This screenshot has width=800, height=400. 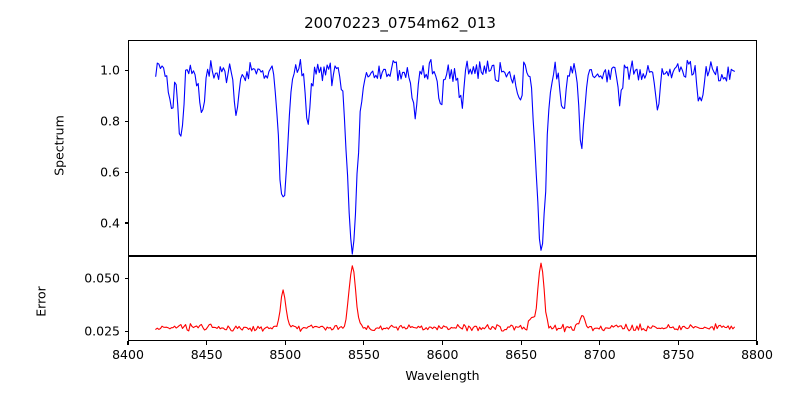 I want to click on y-tick-label-spectrum: 0.6, so click(x=110, y=172).